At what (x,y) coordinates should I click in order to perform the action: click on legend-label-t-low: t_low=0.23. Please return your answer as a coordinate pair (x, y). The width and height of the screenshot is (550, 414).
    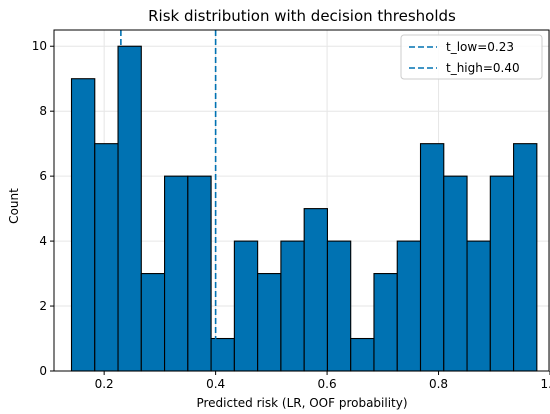
    Looking at the image, I should click on (480, 47).